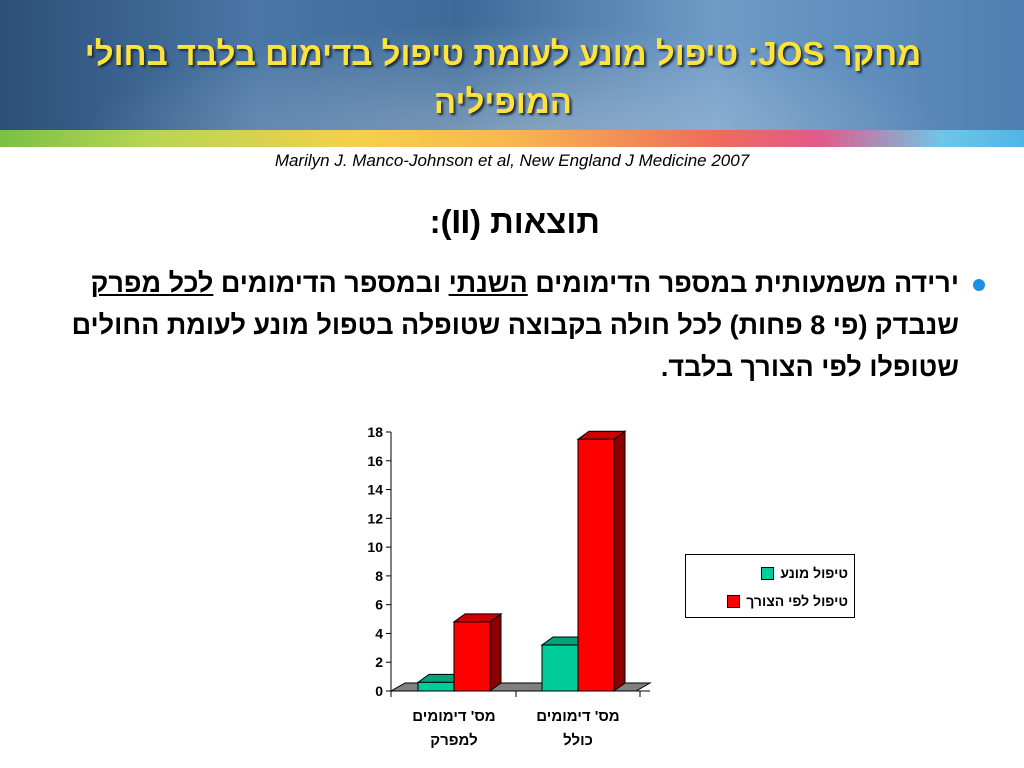 This screenshot has height=768, width=1024. Describe the element at coordinates (453, 740) in the screenshot. I see `x-category-label: למפרק` at that location.